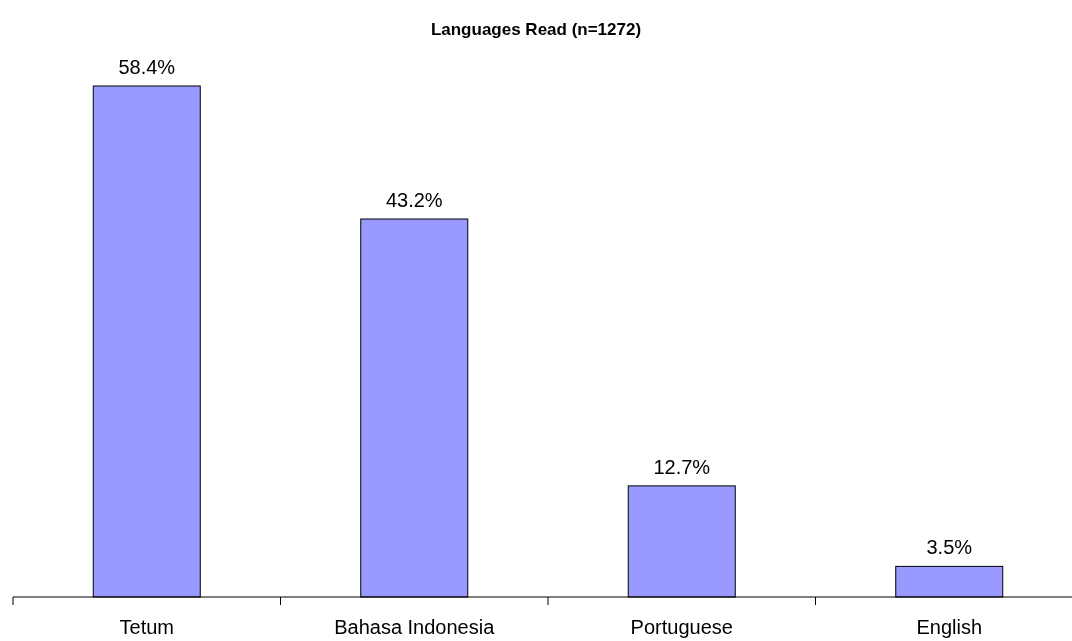 This screenshot has height=641, width=1072. What do you see at coordinates (146, 627) in the screenshot?
I see `x-tick-label: Tetum` at bounding box center [146, 627].